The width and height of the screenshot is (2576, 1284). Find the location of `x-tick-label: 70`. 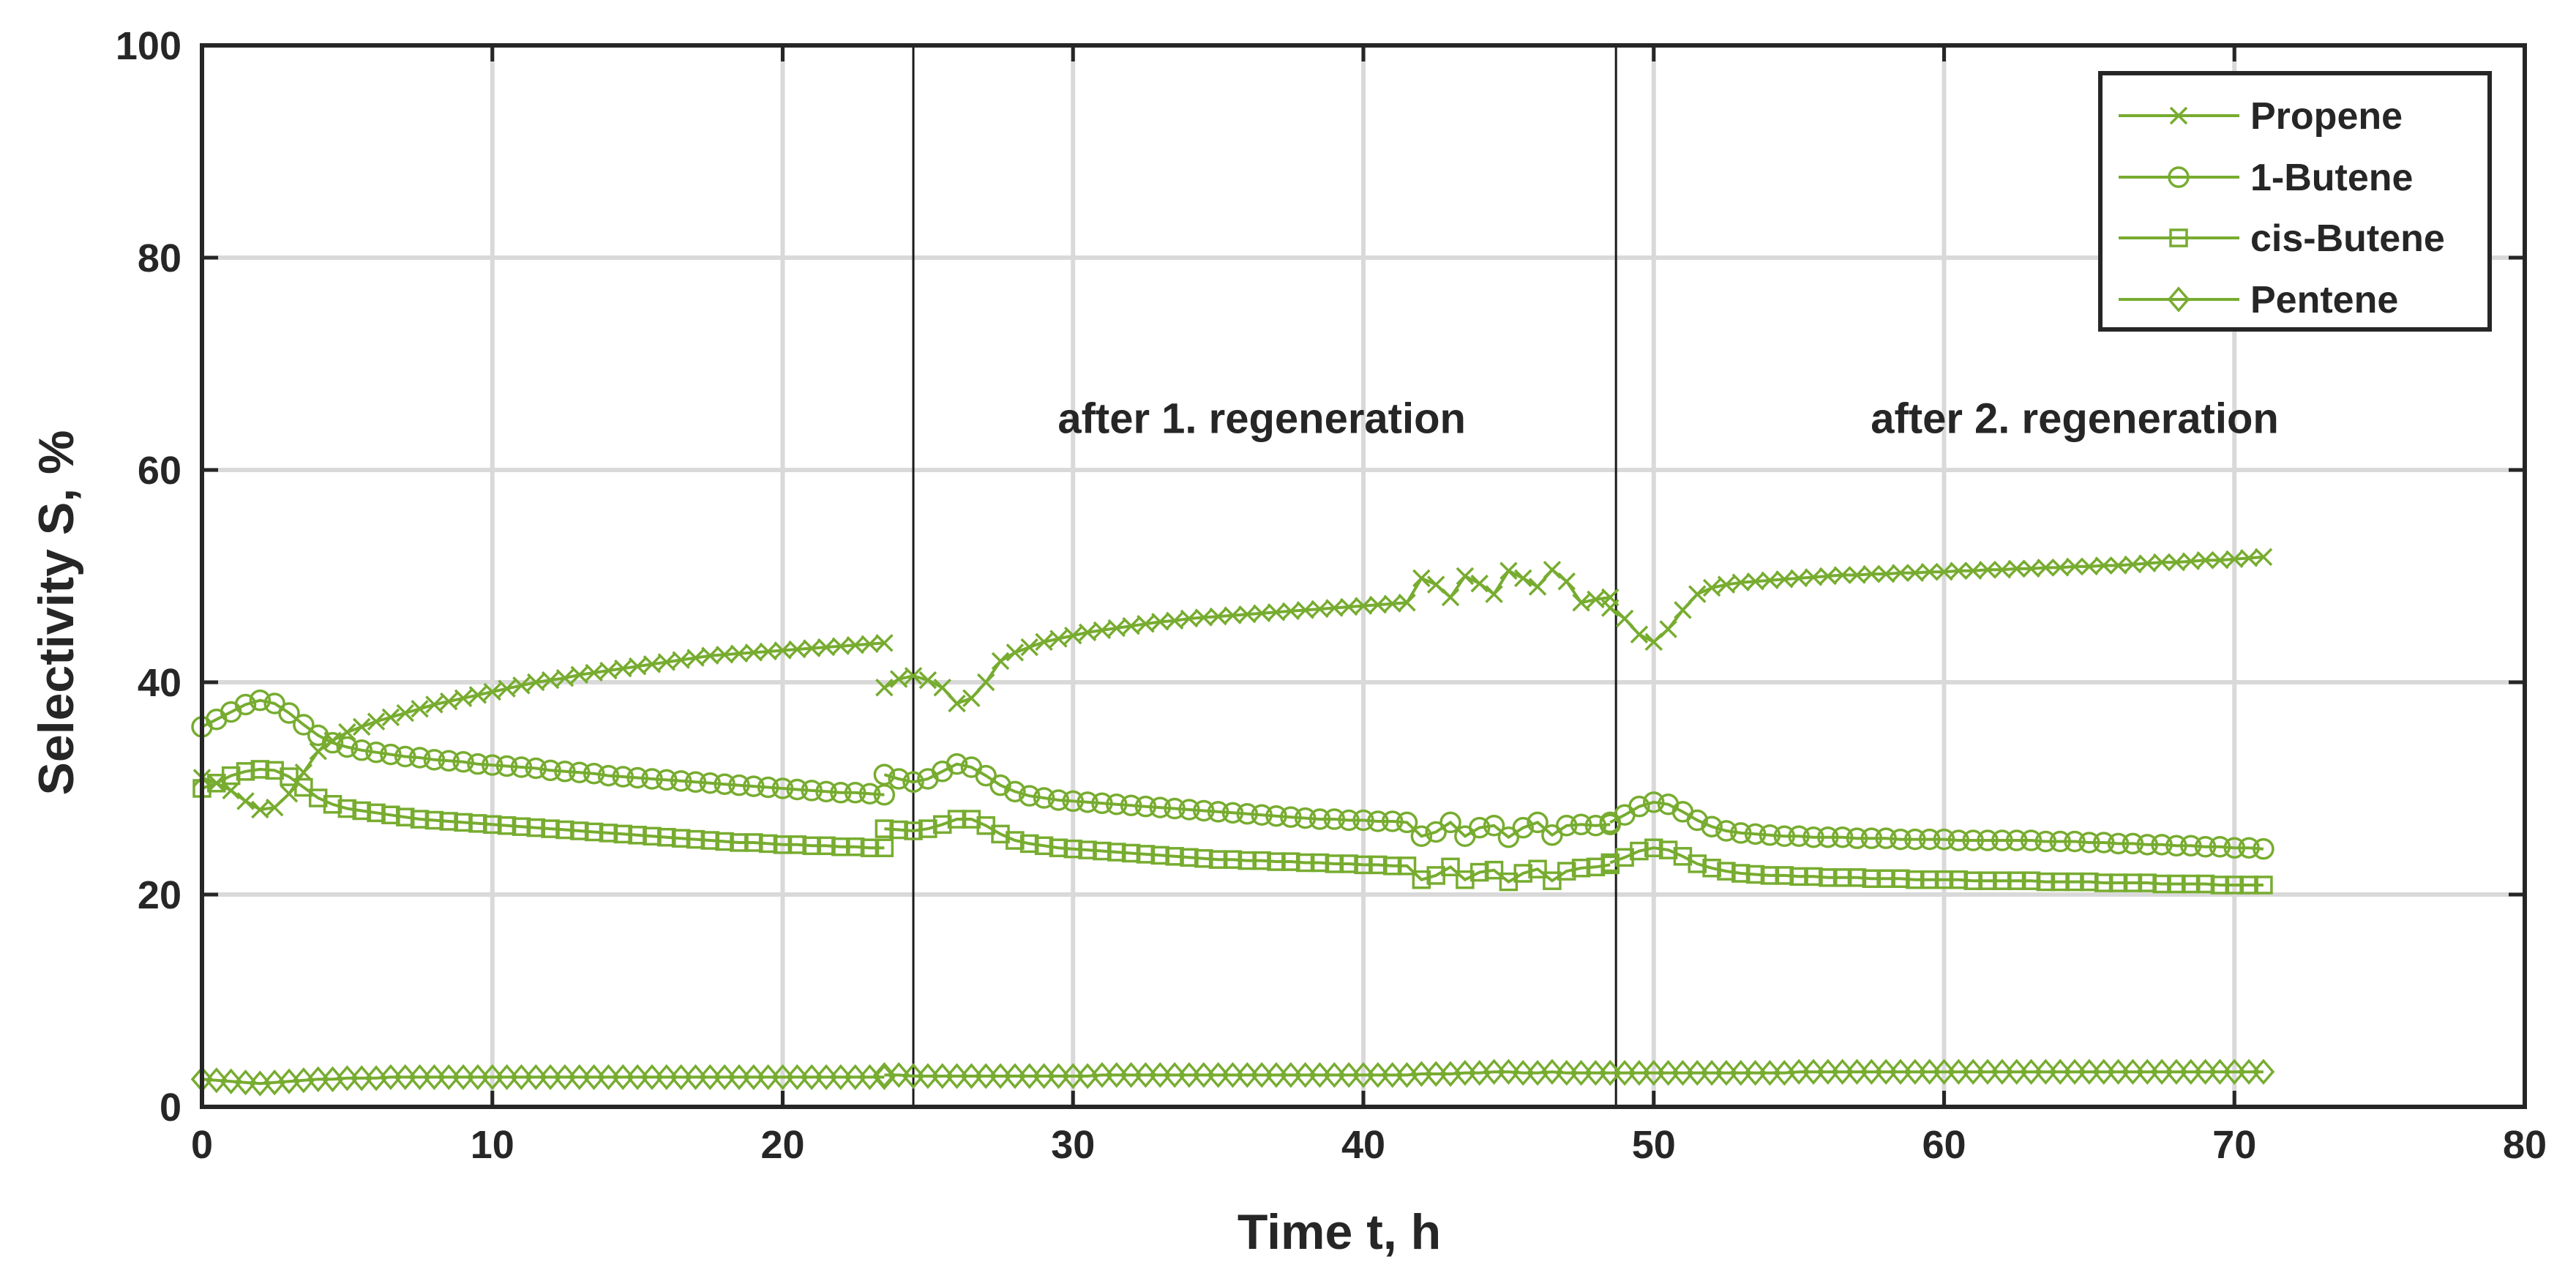

x-tick-label: 70 is located at coordinates (2234, 1145).